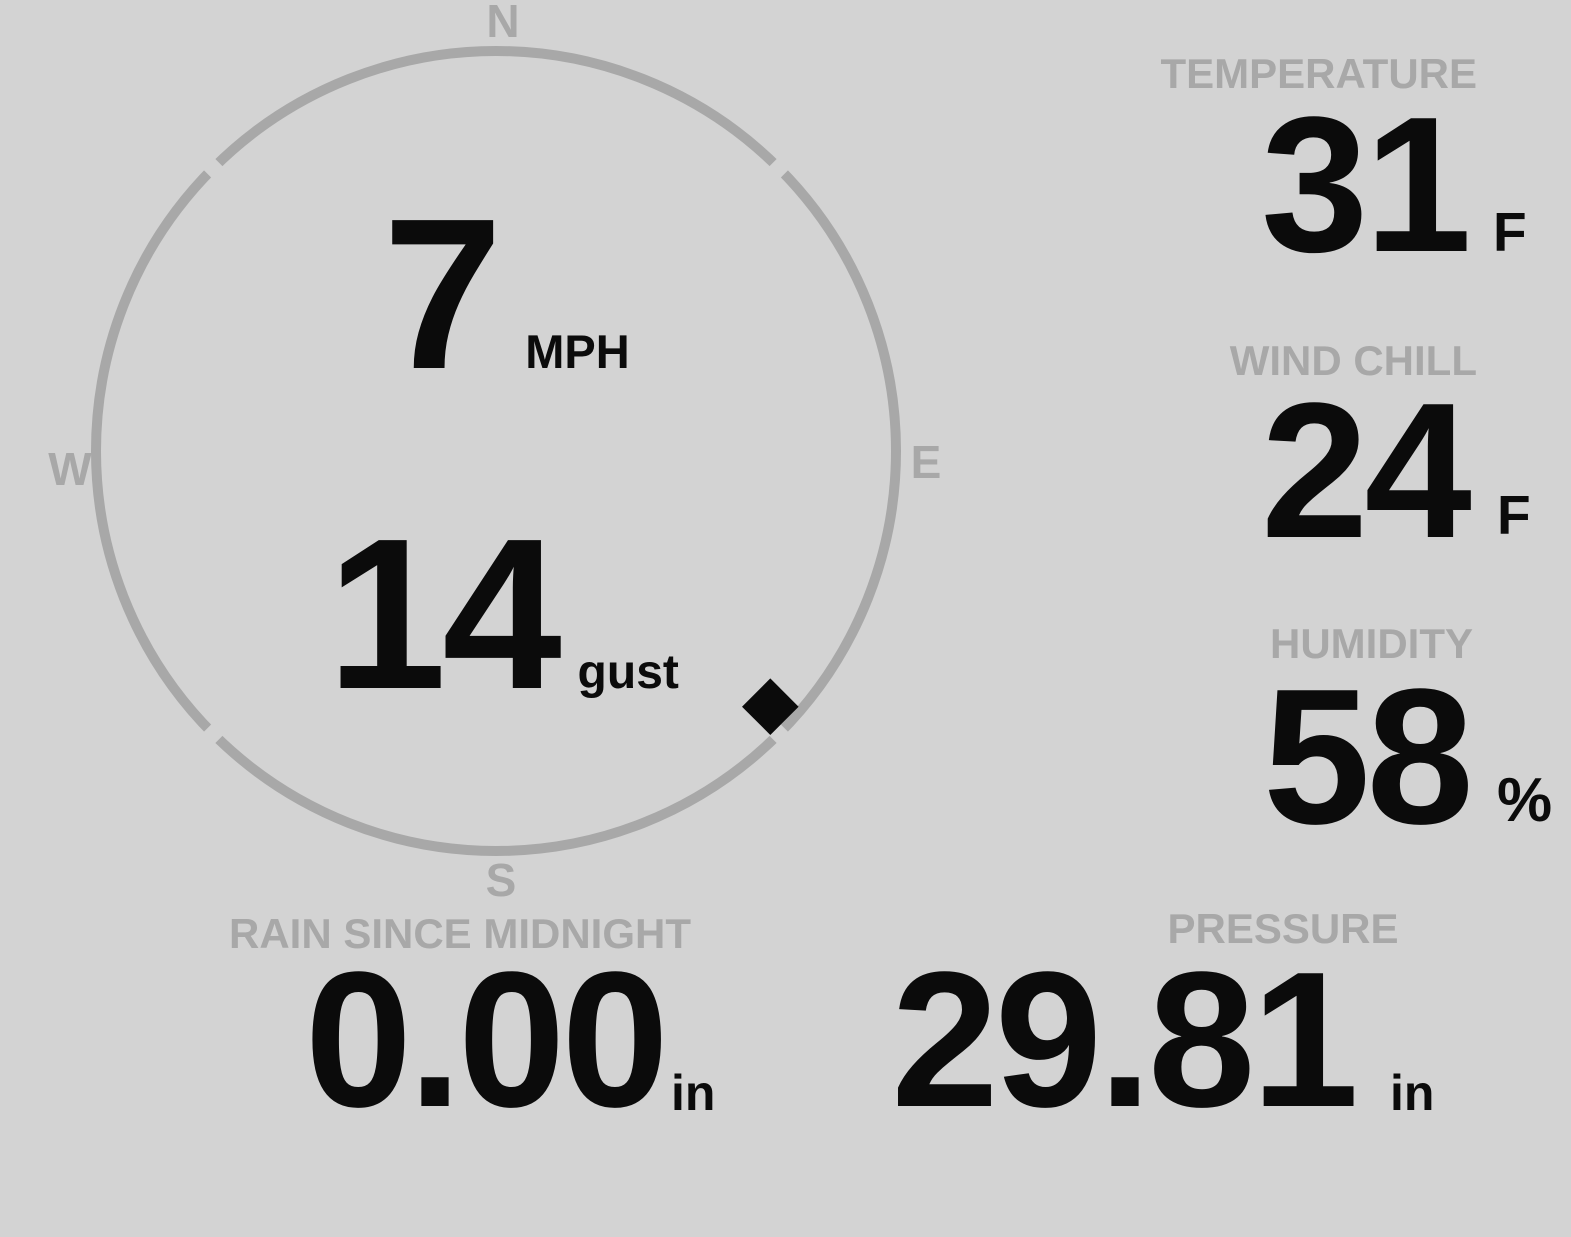 This screenshot has width=1571, height=1237. What do you see at coordinates (443, 293) in the screenshot?
I see `wind-speed-value: 7` at bounding box center [443, 293].